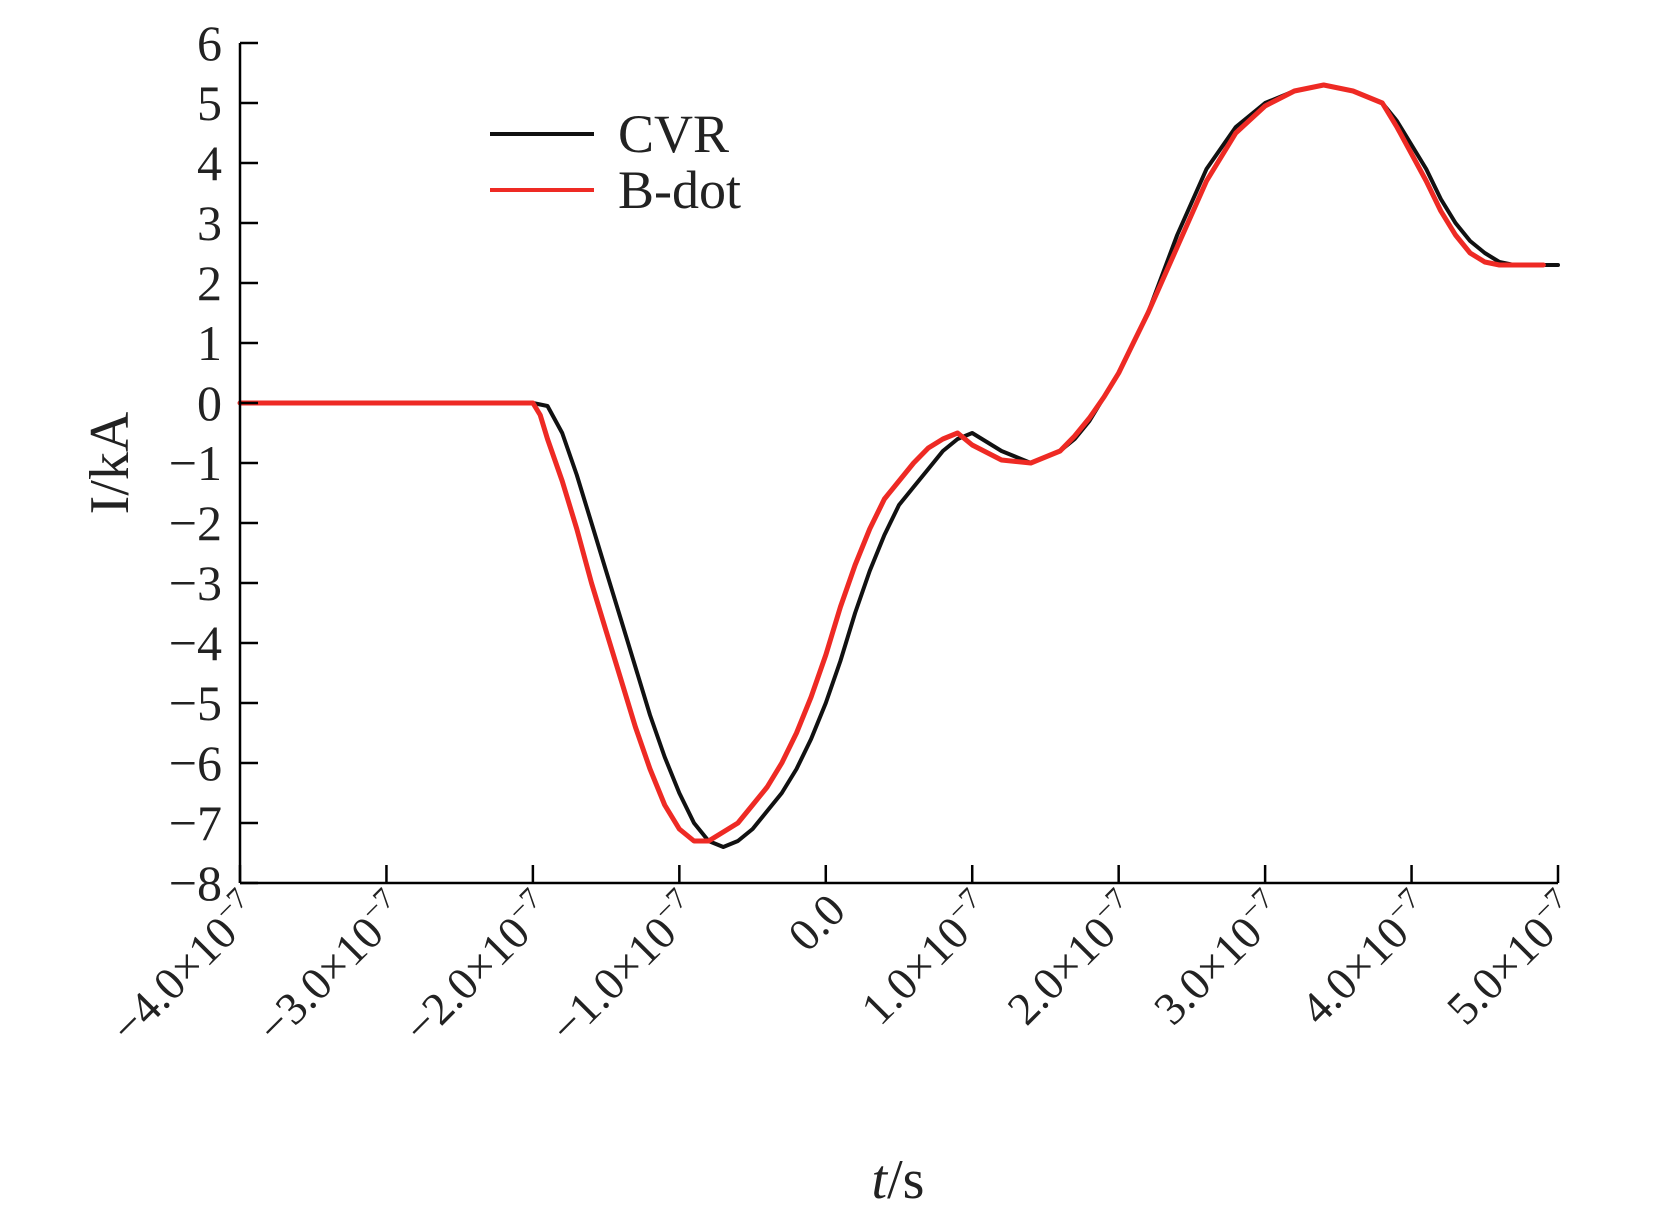  I want to click on x-tick-label: −1.0×10−7, so click(623, 967).